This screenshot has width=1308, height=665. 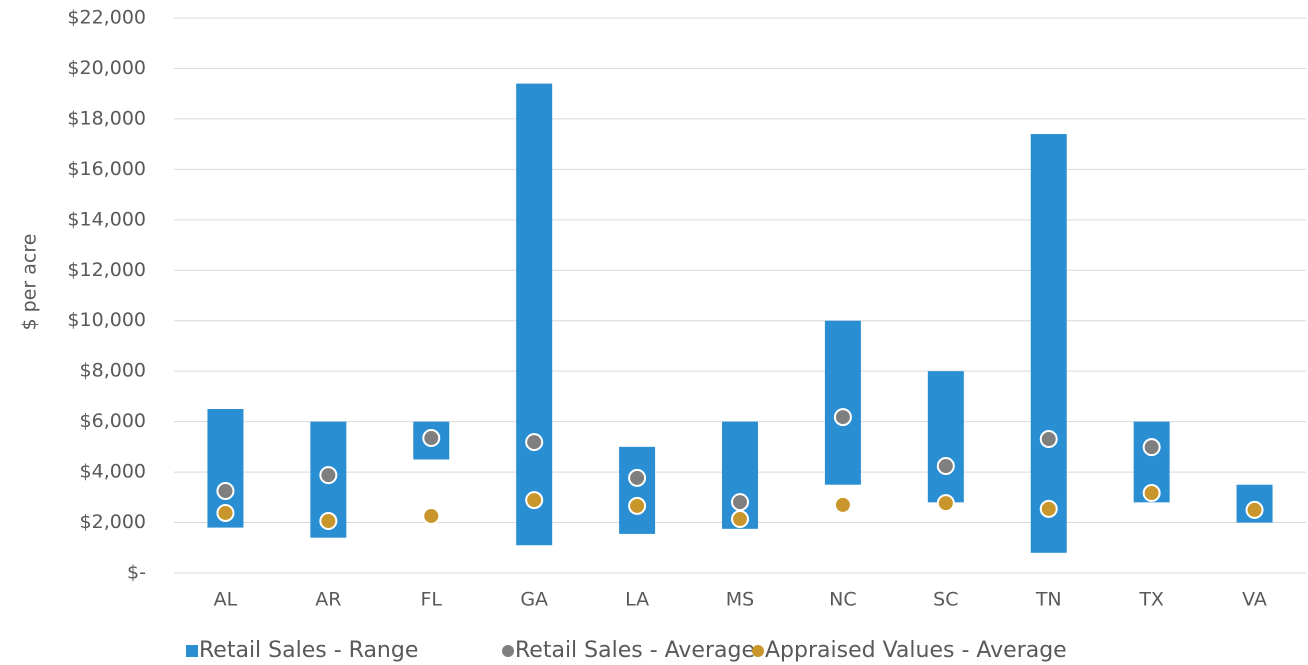 I want to click on x-tick-label: FL, so click(x=432, y=600).